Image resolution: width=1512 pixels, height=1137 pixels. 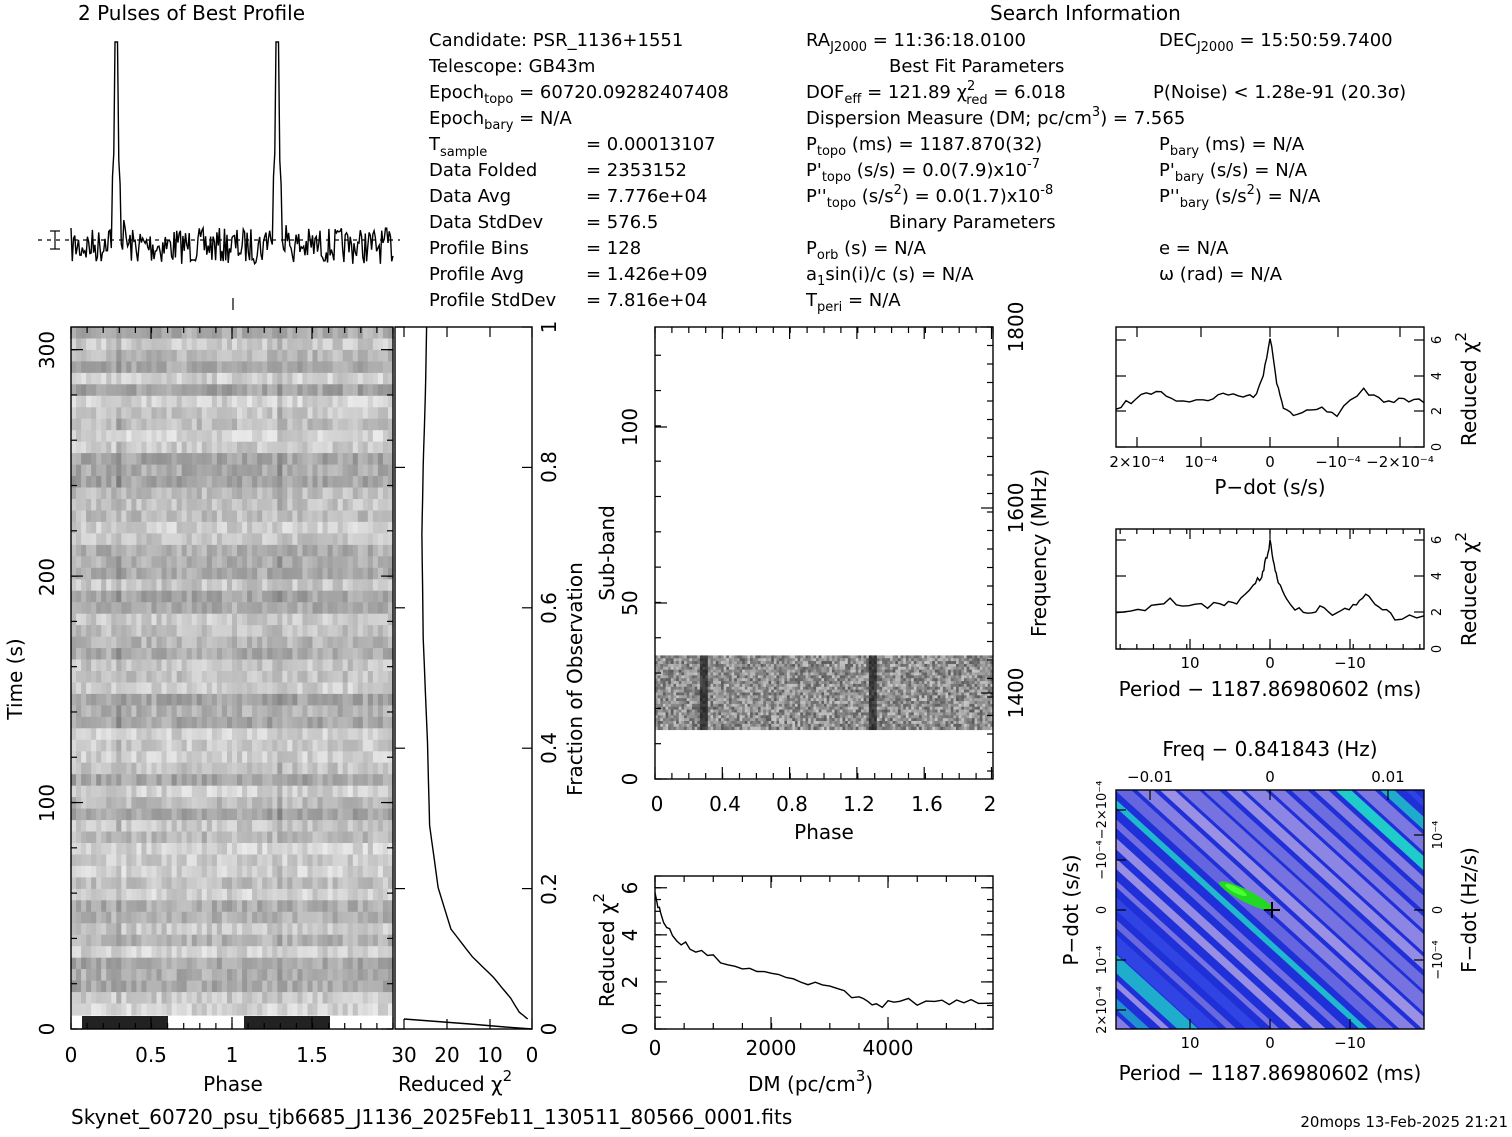 I want to click on chi-time-ticks, so click(x=463, y=678).